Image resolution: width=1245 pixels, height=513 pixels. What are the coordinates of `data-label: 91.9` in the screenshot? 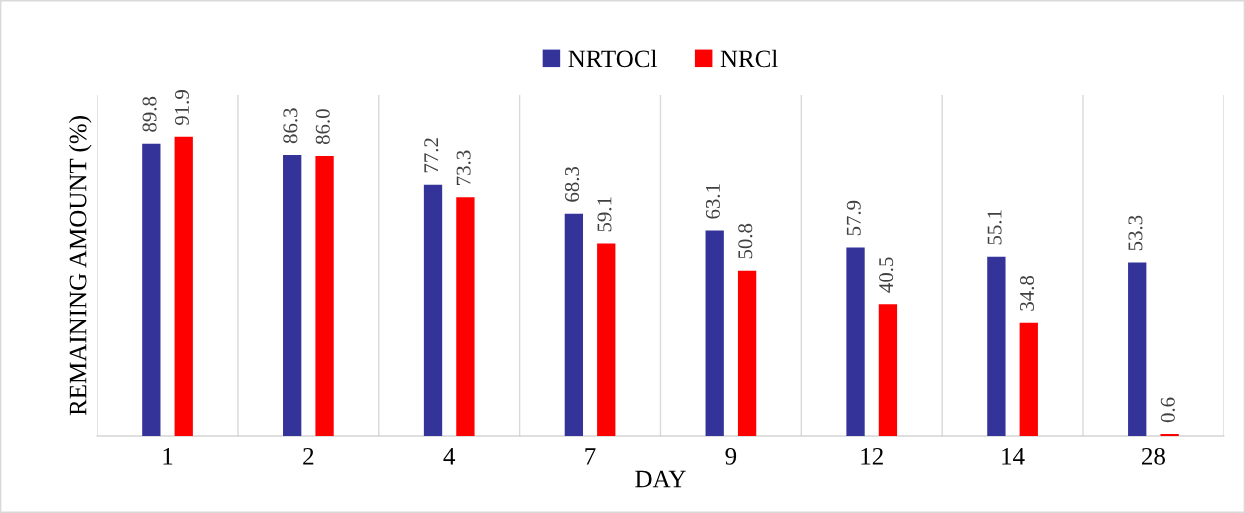 It's located at (182, 108).